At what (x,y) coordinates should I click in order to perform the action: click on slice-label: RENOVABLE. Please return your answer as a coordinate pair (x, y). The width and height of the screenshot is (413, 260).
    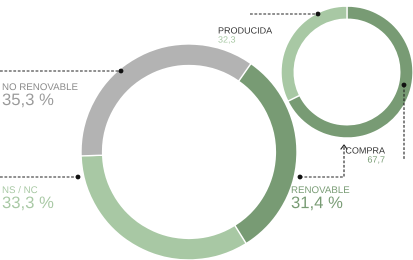
    Looking at the image, I should click on (321, 190).